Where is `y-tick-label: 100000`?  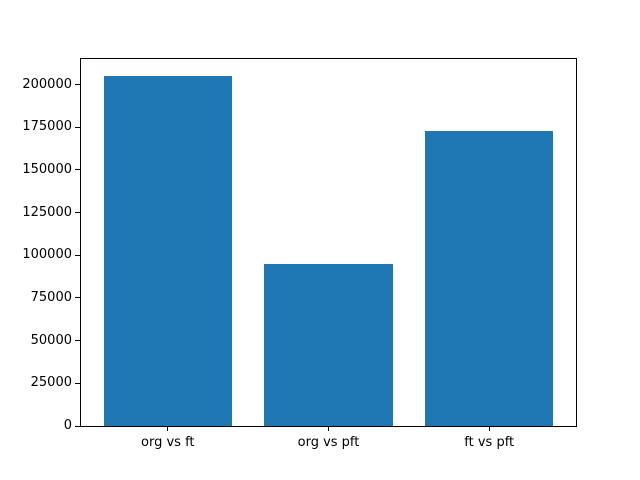 y-tick-label: 100000 is located at coordinates (47, 255).